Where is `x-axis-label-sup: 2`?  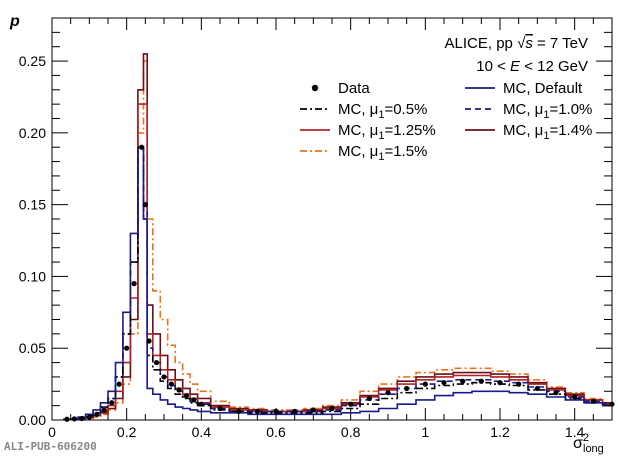 x-axis-label-sup: 2 is located at coordinates (586, 438).